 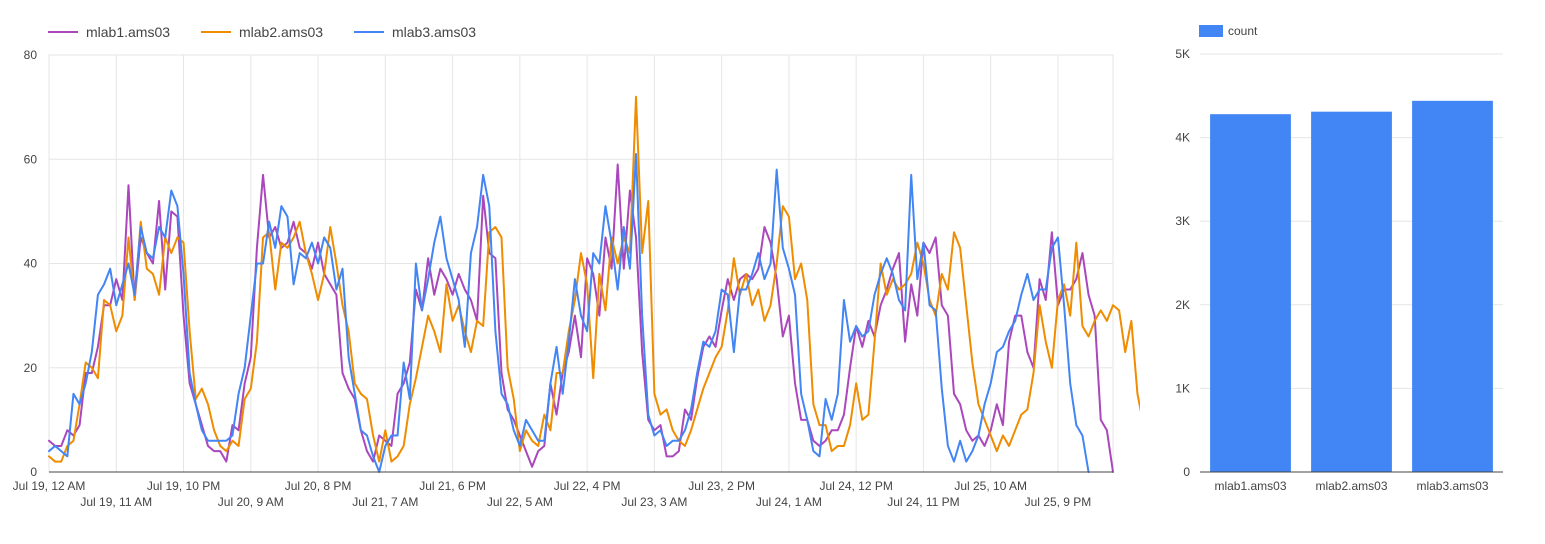 I want to click on x-tick-label: Jul 20, 9 AM, so click(x=251, y=502).